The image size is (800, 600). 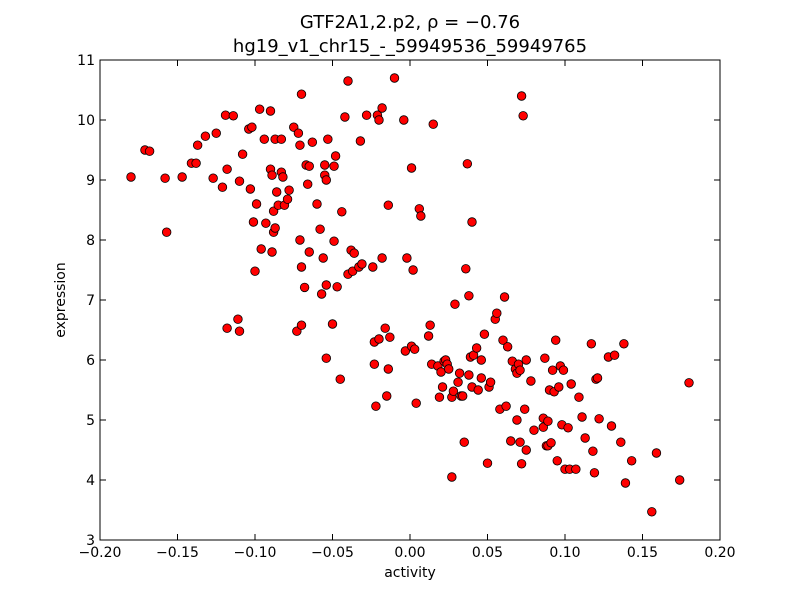 What do you see at coordinates (90, 541) in the screenshot?
I see `y-tick-label: 3` at bounding box center [90, 541].